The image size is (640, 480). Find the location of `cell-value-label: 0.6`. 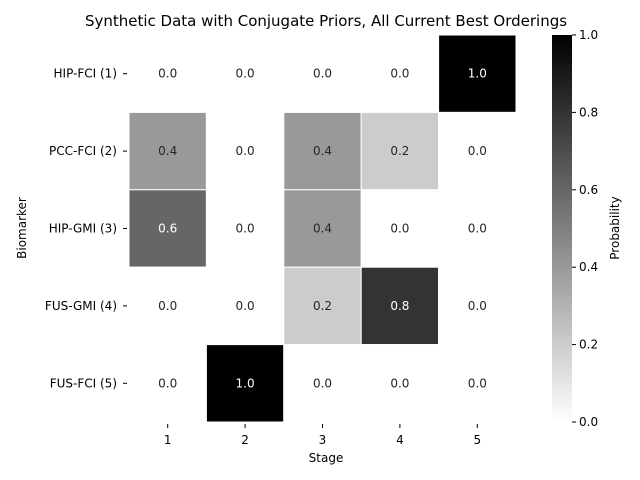

cell-value-label: 0.6 is located at coordinates (167, 229).